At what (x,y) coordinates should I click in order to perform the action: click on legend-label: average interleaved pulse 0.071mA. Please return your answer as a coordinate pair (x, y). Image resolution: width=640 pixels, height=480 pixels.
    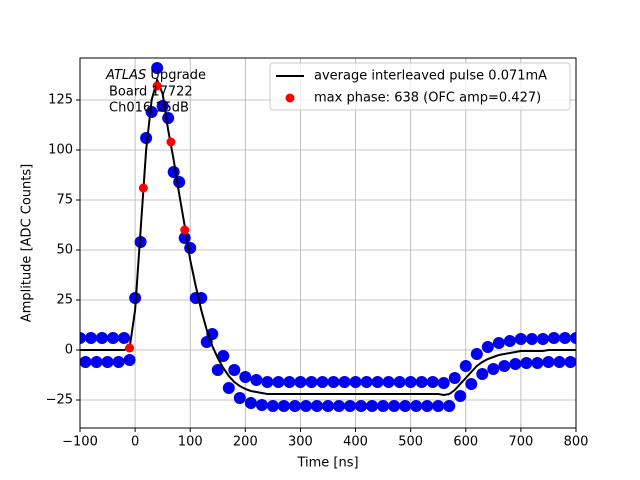
    Looking at the image, I should click on (430, 76).